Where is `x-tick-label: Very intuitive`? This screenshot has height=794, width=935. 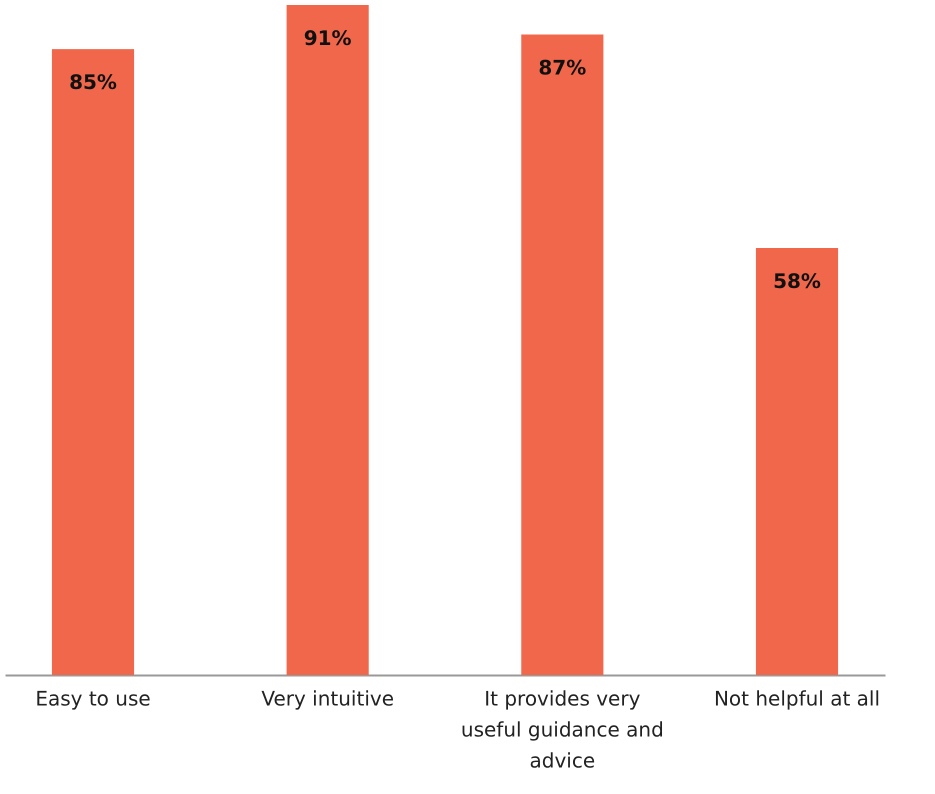
x-tick-label: Very intuitive is located at coordinates (327, 698).